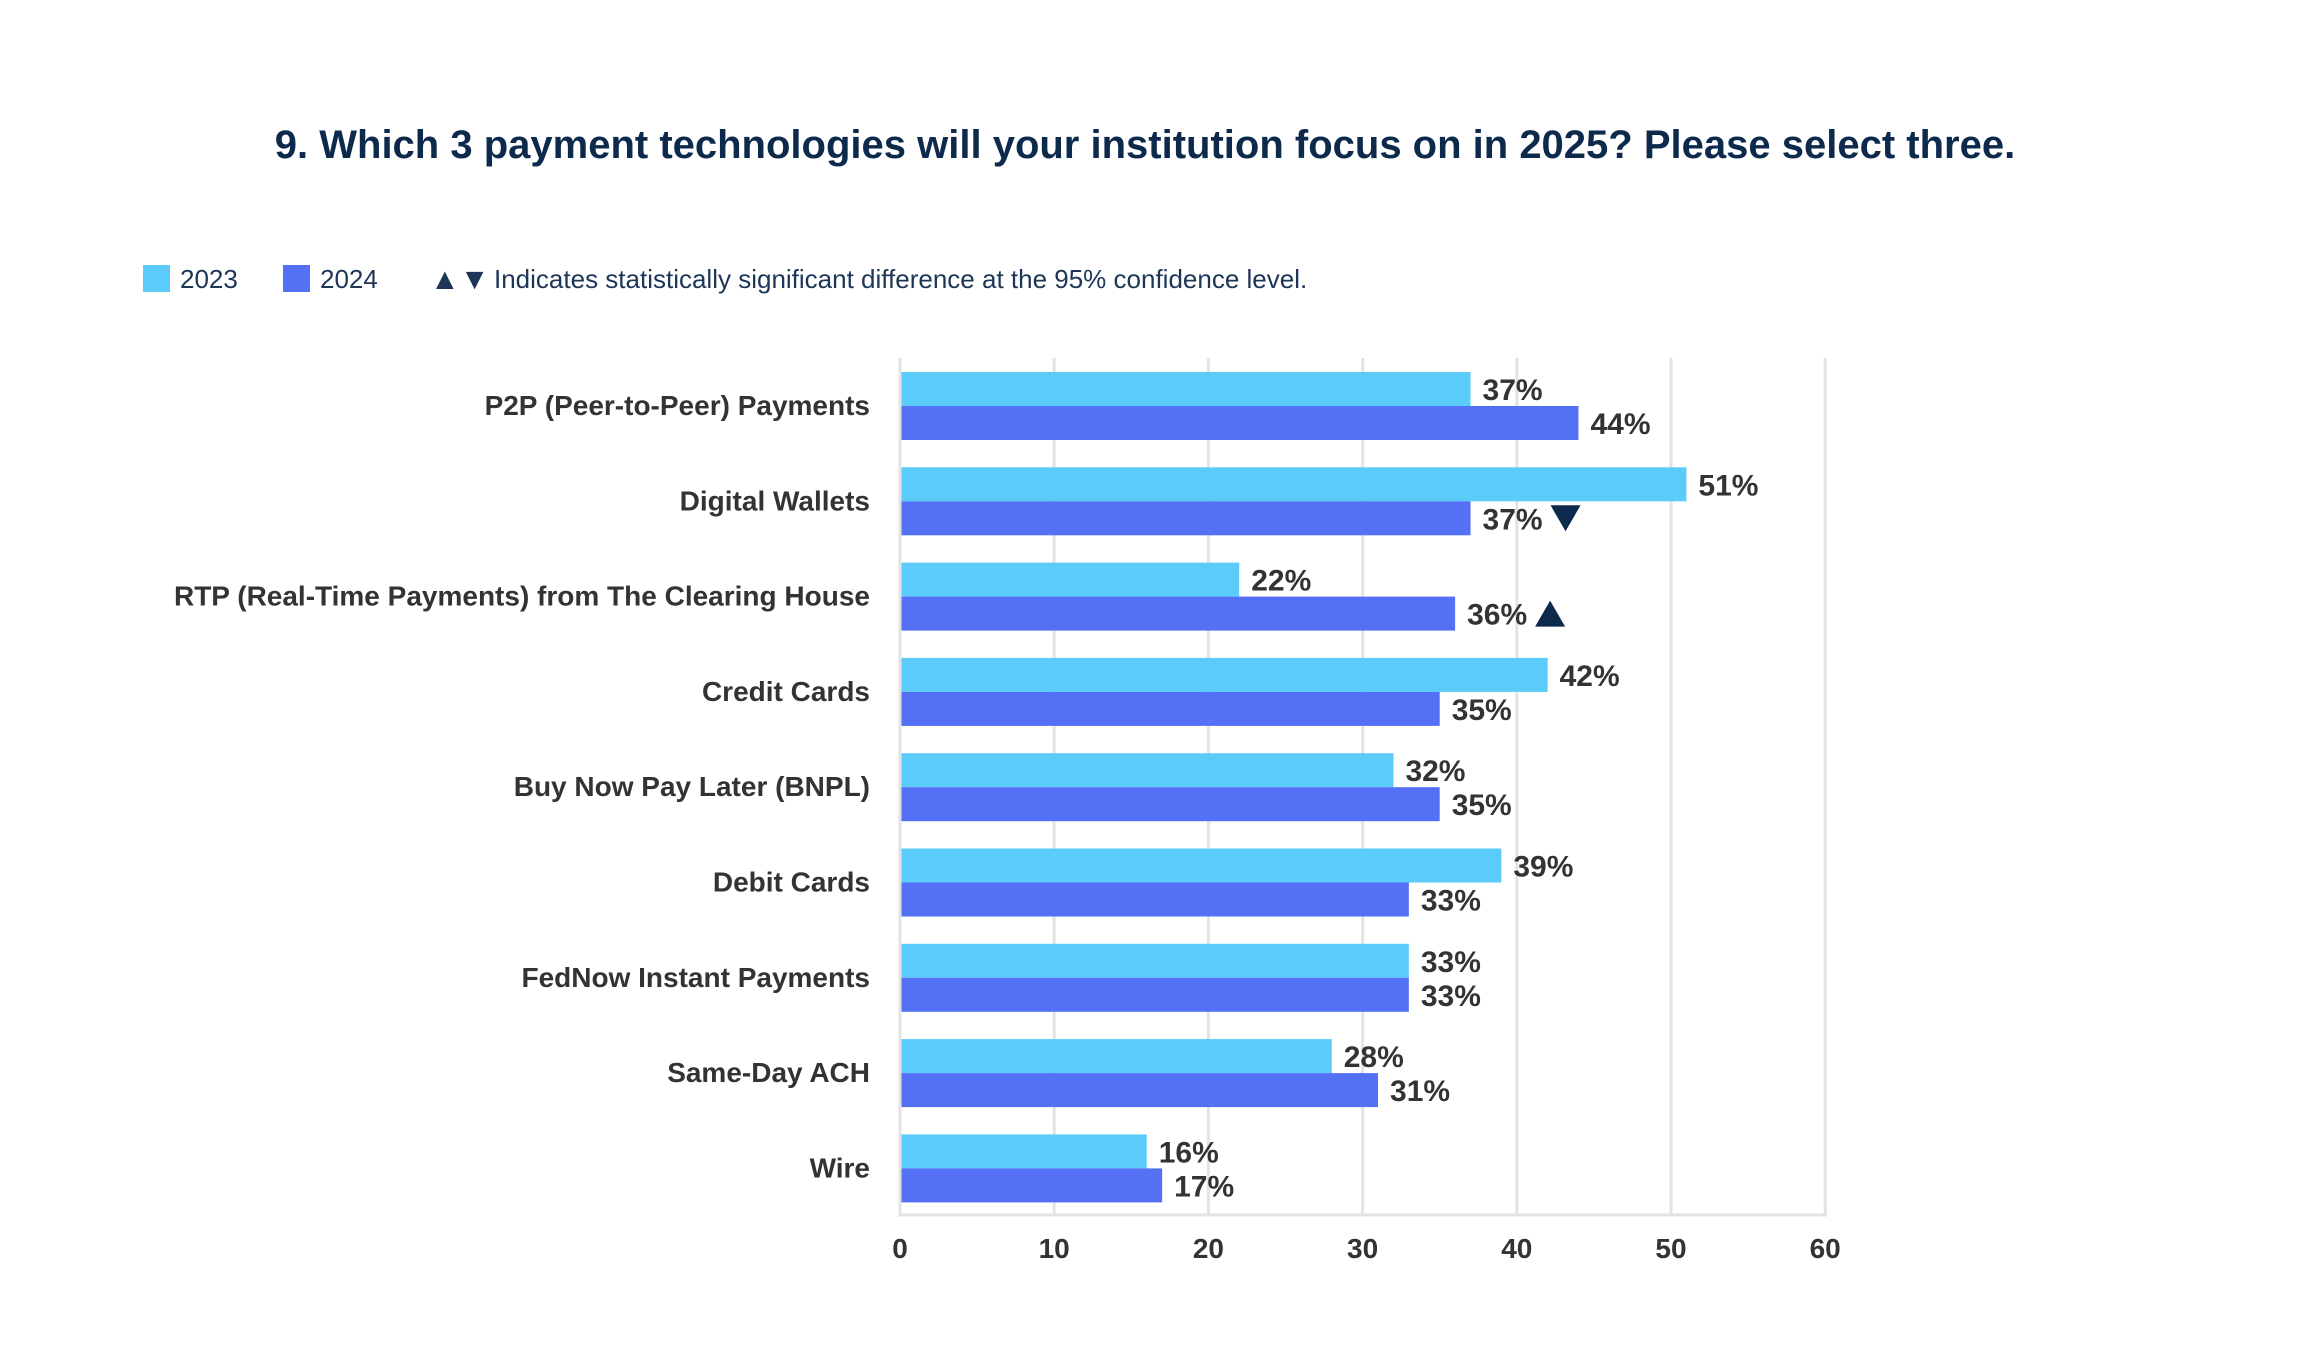  I want to click on legend-swatch-2023, so click(156, 278).